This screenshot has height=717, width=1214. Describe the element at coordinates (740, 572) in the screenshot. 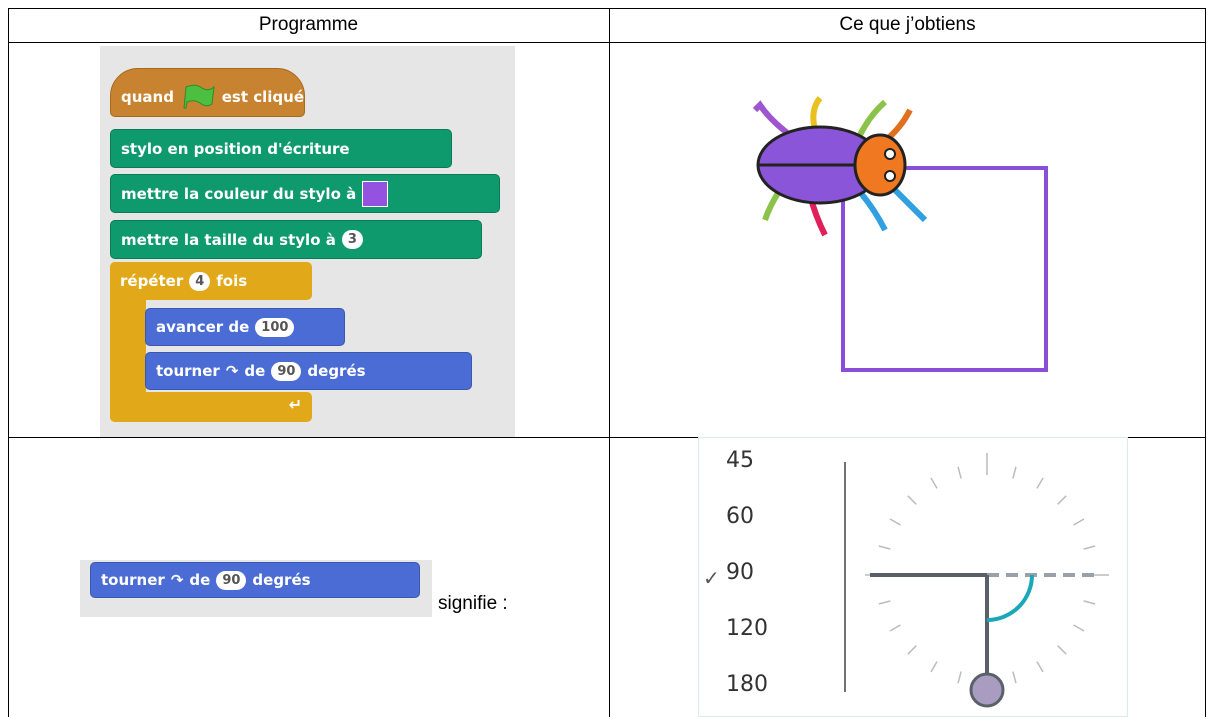

I see `menu-option: 90` at that location.